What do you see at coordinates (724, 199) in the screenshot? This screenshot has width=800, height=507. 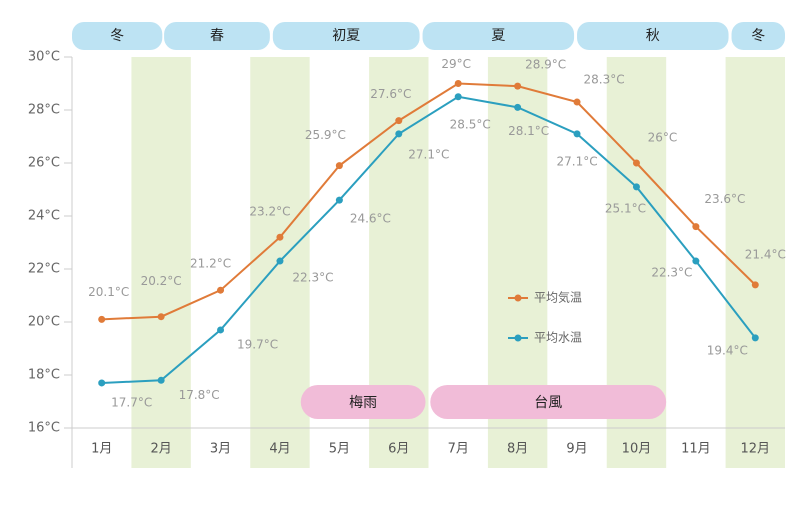 I see `value-label: 23.6°C` at bounding box center [724, 199].